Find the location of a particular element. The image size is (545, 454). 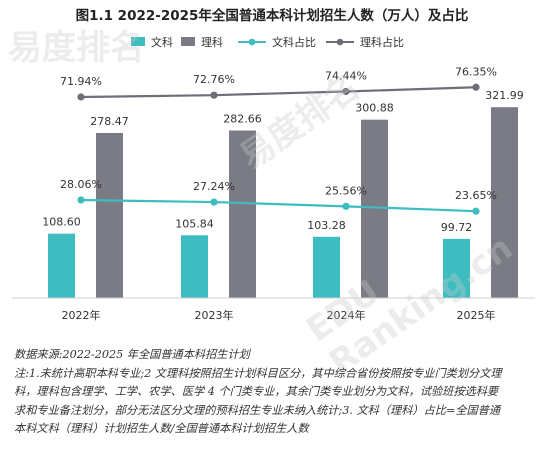

line-value-label: 71.94% is located at coordinates (81, 81).